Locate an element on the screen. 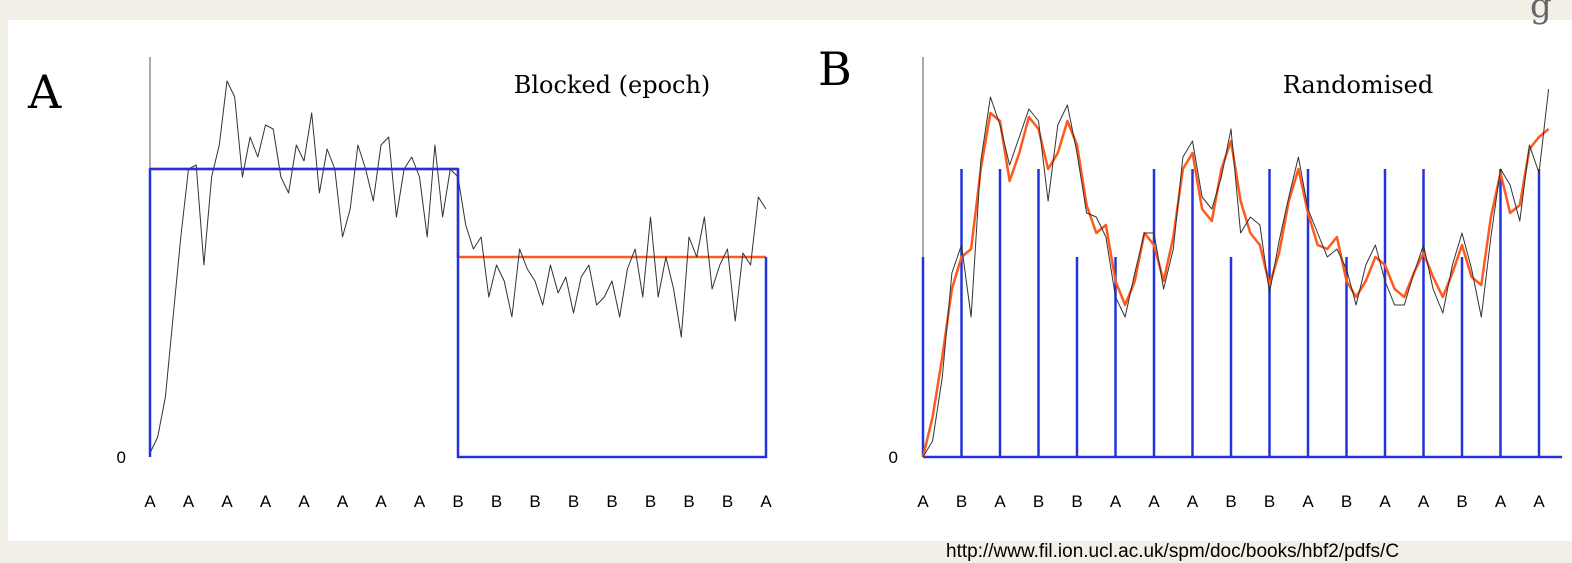 The image size is (1572, 563). chart-title: Randomised is located at coordinates (1358, 85).